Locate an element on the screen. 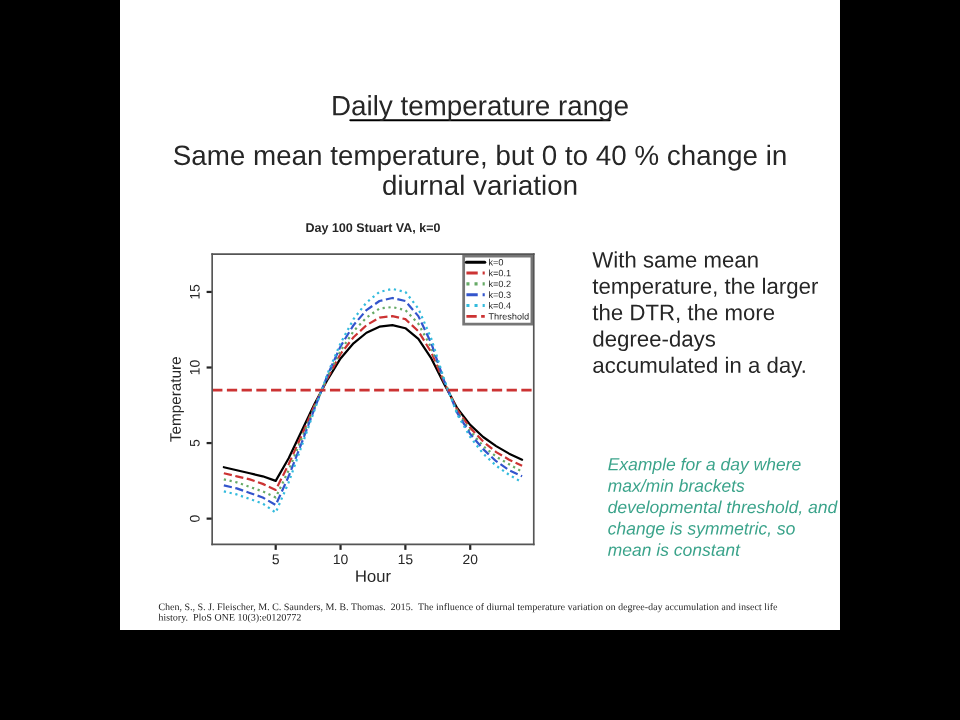 The image size is (960, 720). text: Daily temperature range is located at coordinates (480, 108).